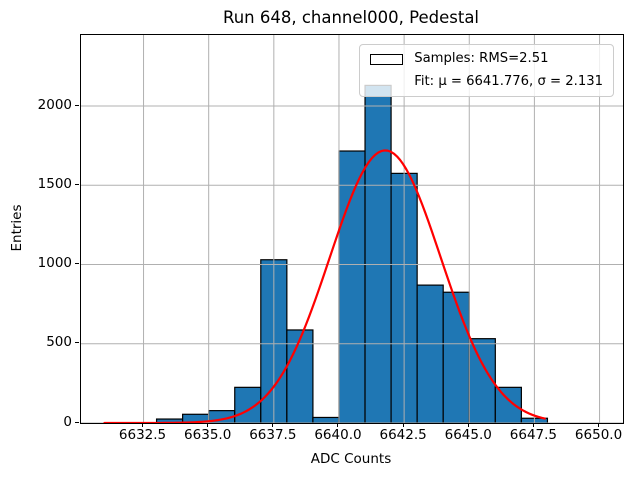  I want to click on x-tick-label: 6642.5, so click(403, 435).